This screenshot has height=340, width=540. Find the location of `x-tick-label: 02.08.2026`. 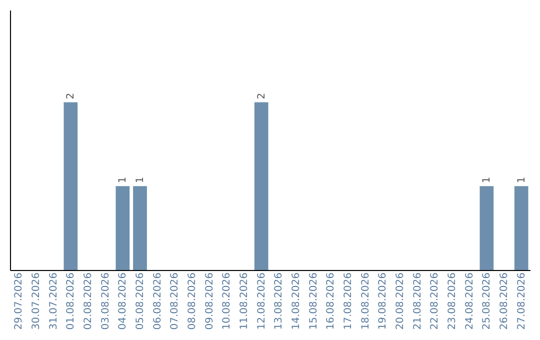

x-tick-label: 02.08.2026 is located at coordinates (88, 301).